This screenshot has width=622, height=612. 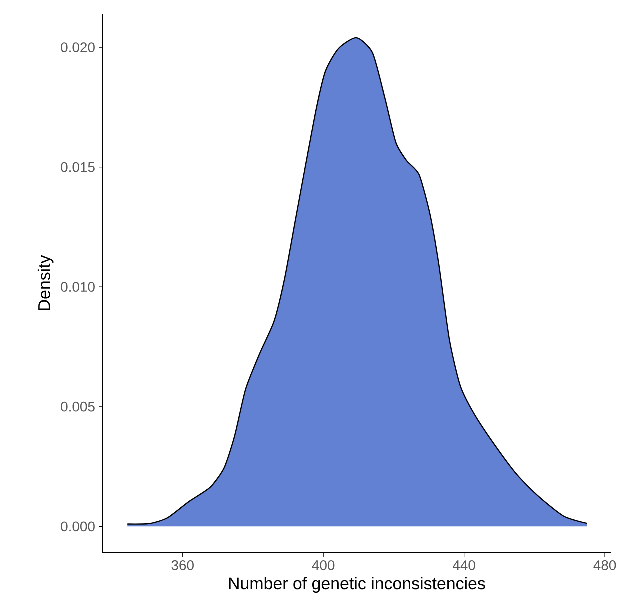 What do you see at coordinates (78, 47) in the screenshot?
I see `y-tick-label: 0.020` at bounding box center [78, 47].